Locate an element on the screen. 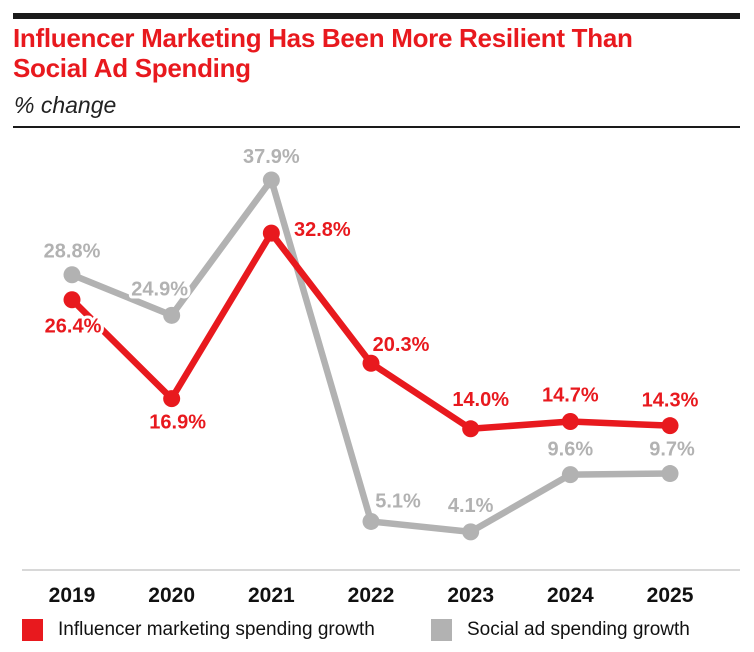  data-label: 14.7% is located at coordinates (570, 396).